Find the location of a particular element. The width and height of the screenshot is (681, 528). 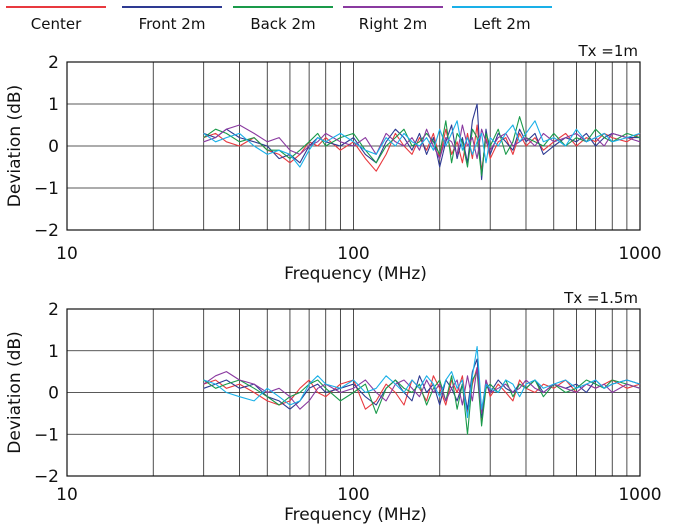

legend-entry: Back 2m is located at coordinates (282, 24).